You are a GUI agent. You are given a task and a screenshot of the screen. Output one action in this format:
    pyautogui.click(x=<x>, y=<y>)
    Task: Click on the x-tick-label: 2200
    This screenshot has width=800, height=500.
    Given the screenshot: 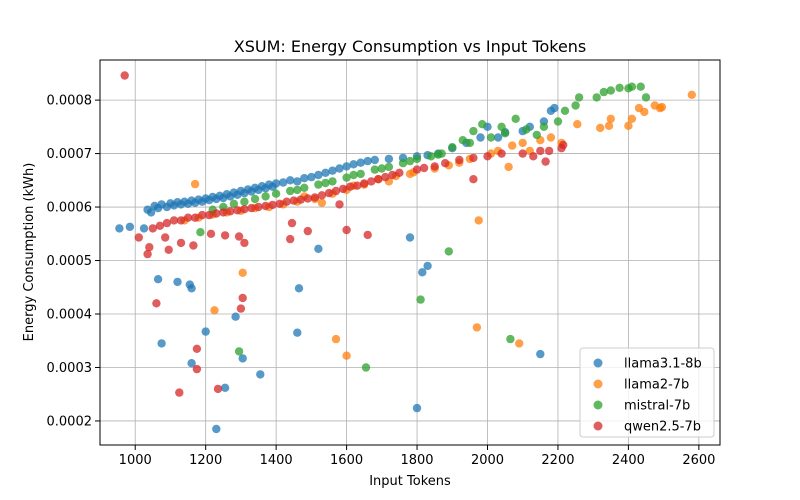 What is the action you would take?
    pyautogui.click(x=557, y=460)
    